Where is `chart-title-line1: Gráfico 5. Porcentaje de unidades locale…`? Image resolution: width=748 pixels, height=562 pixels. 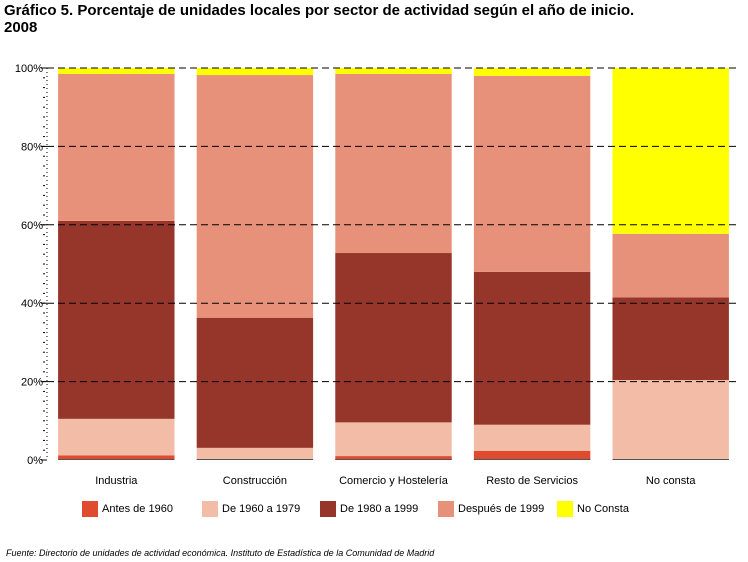 chart-title-line1: Gráfico 5. Porcentaje de unidades locale… is located at coordinates (319, 10).